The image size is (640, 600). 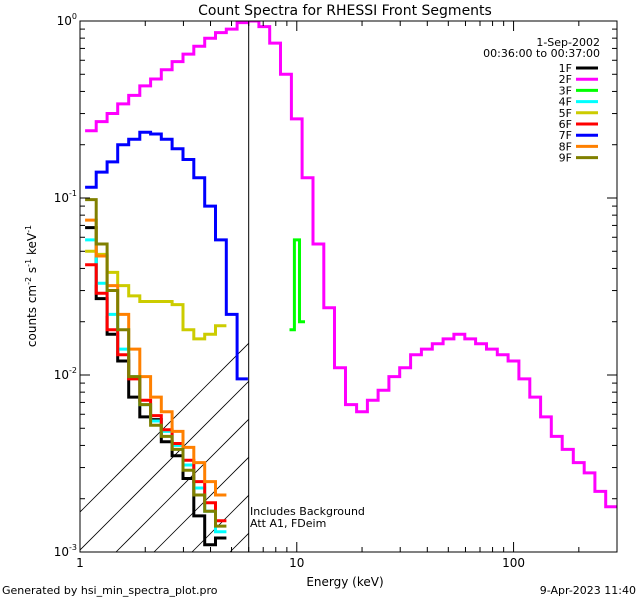 I want to click on legend-label: 9F, so click(x=565, y=158).